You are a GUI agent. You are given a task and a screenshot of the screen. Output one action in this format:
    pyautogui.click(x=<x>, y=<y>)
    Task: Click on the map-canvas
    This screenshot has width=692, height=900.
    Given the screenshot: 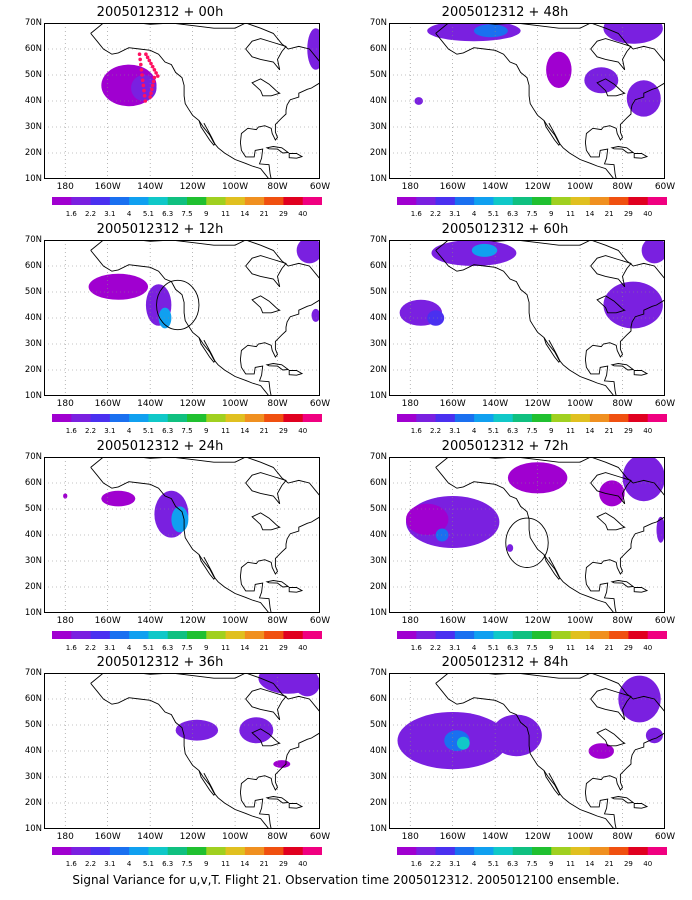 What is the action you would take?
    pyautogui.click(x=182, y=535)
    